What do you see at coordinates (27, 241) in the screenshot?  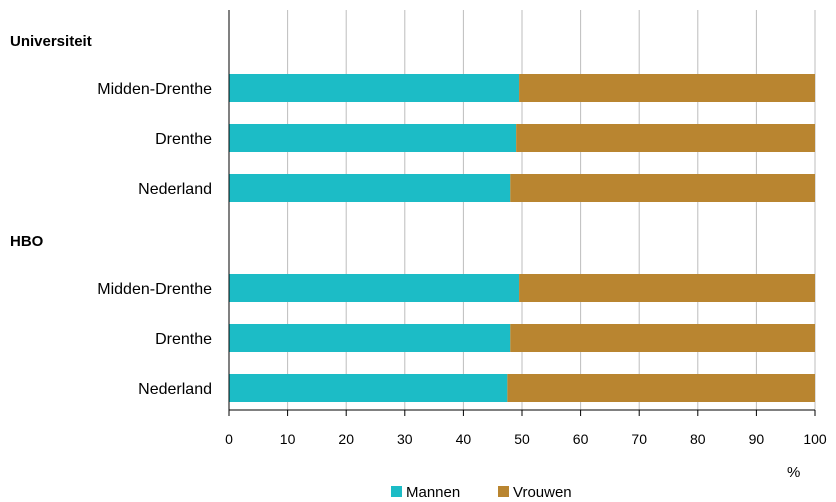 I see `group-label: HBO` at bounding box center [27, 241].